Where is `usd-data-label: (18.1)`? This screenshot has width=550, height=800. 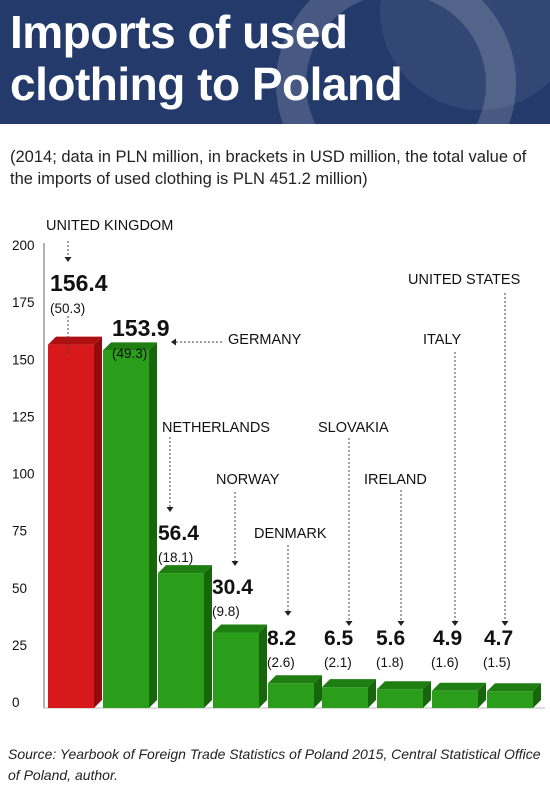 usd-data-label: (18.1) is located at coordinates (175, 557).